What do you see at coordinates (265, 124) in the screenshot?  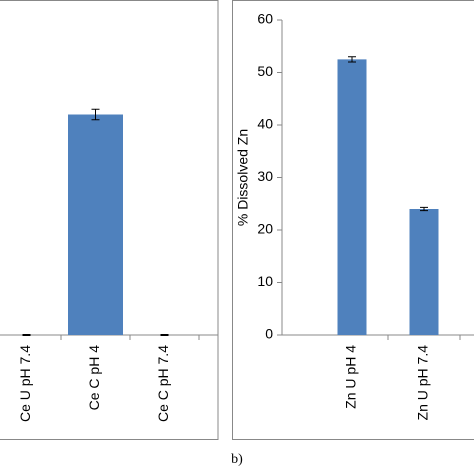 I see `y-tick-label: 40` at bounding box center [265, 124].